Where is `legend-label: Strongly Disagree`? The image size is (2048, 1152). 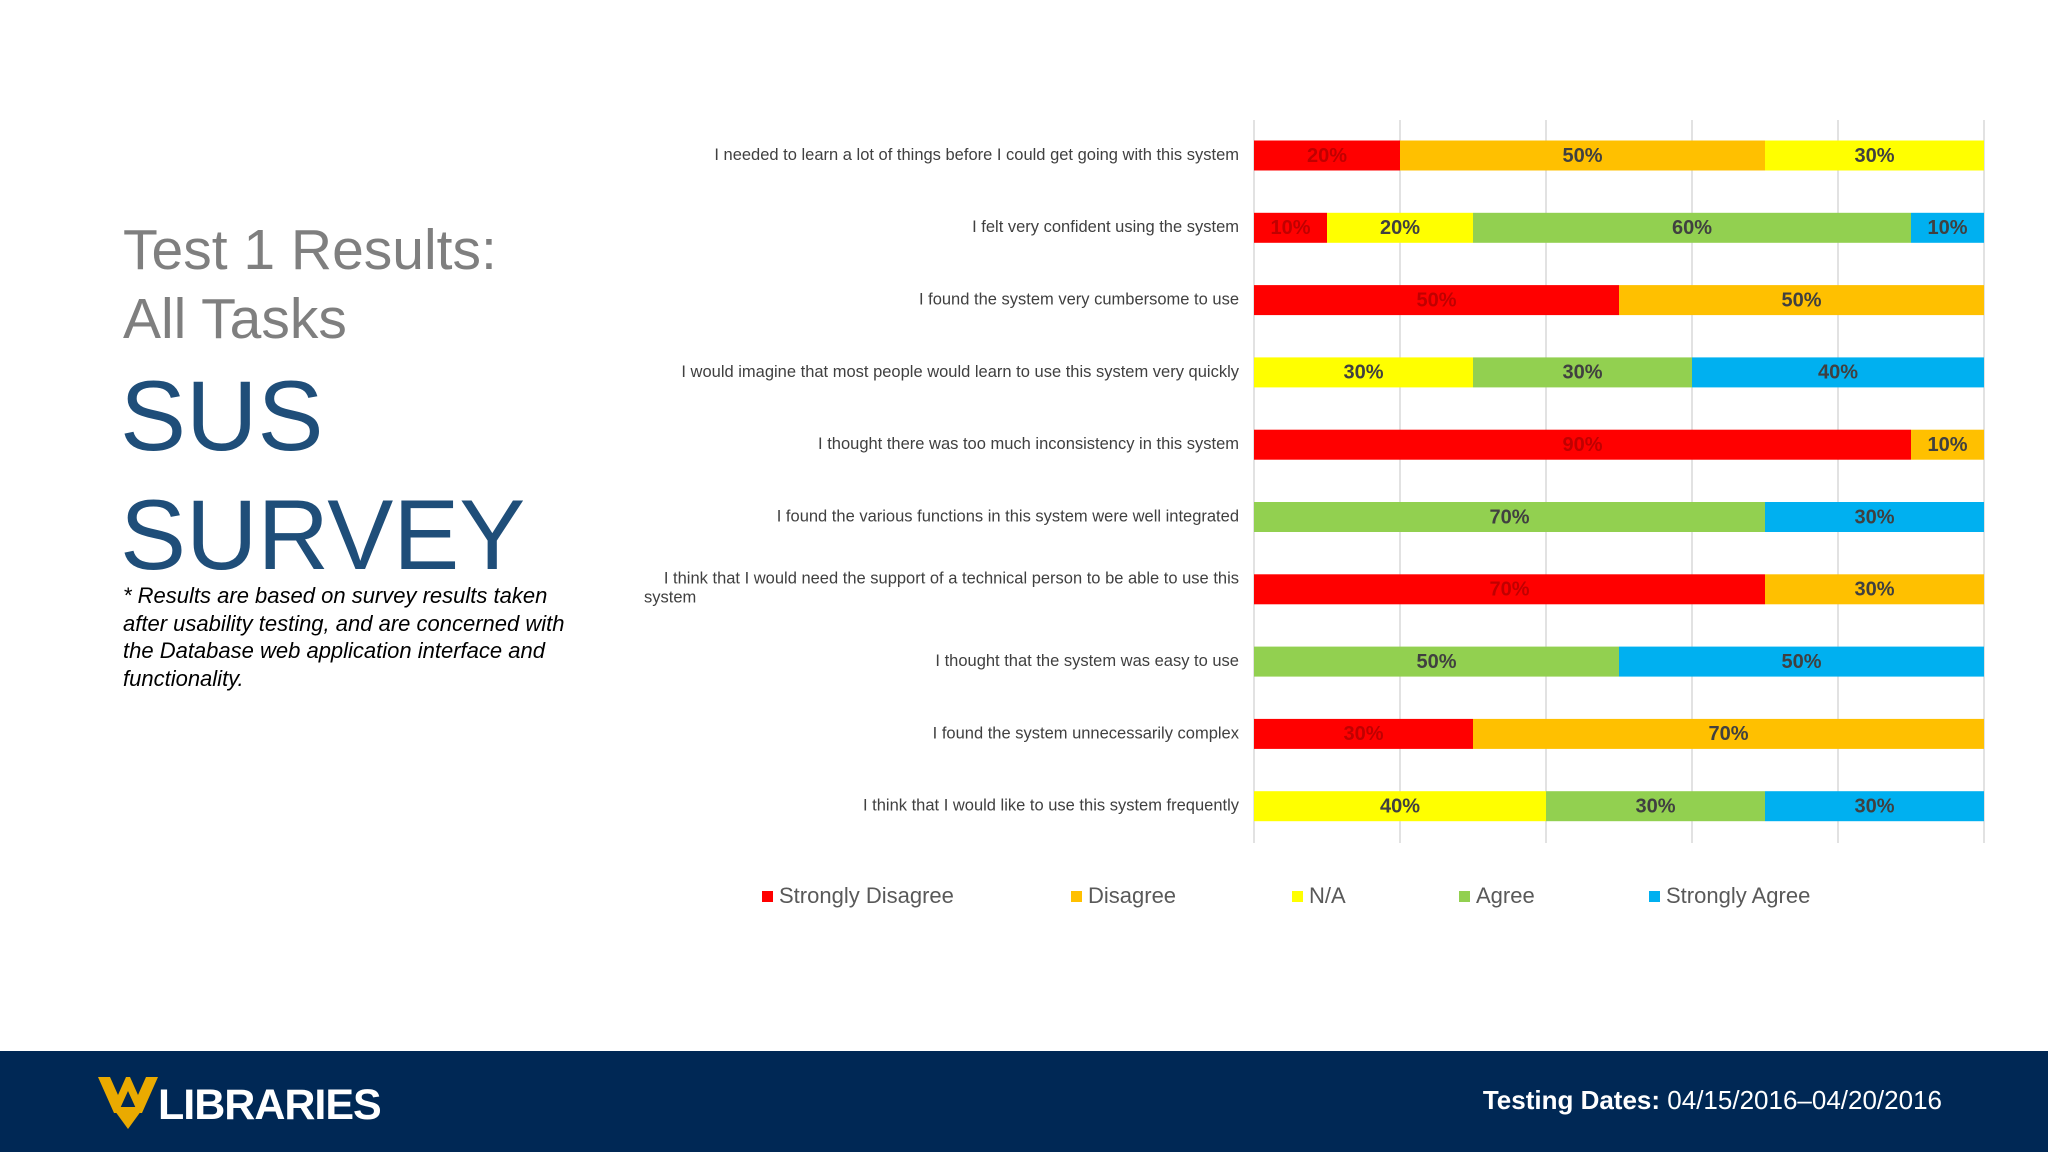 legend-label: Strongly Disagree is located at coordinates (866, 895).